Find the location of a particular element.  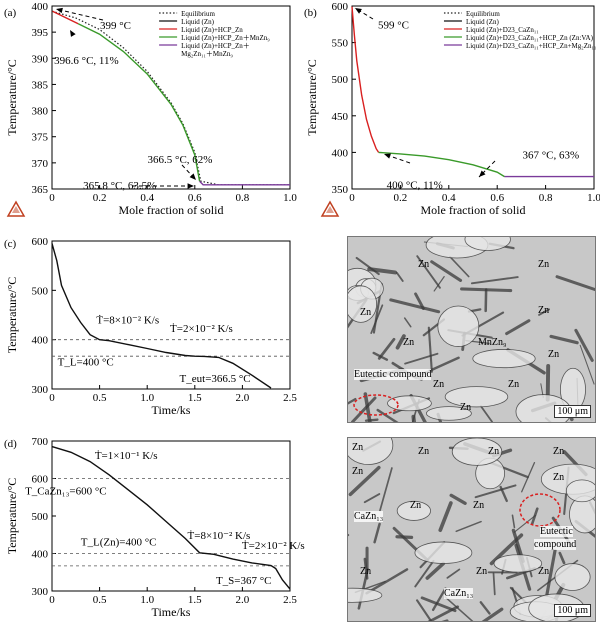

eutectic-callout: compound is located at coordinates (555, 544).